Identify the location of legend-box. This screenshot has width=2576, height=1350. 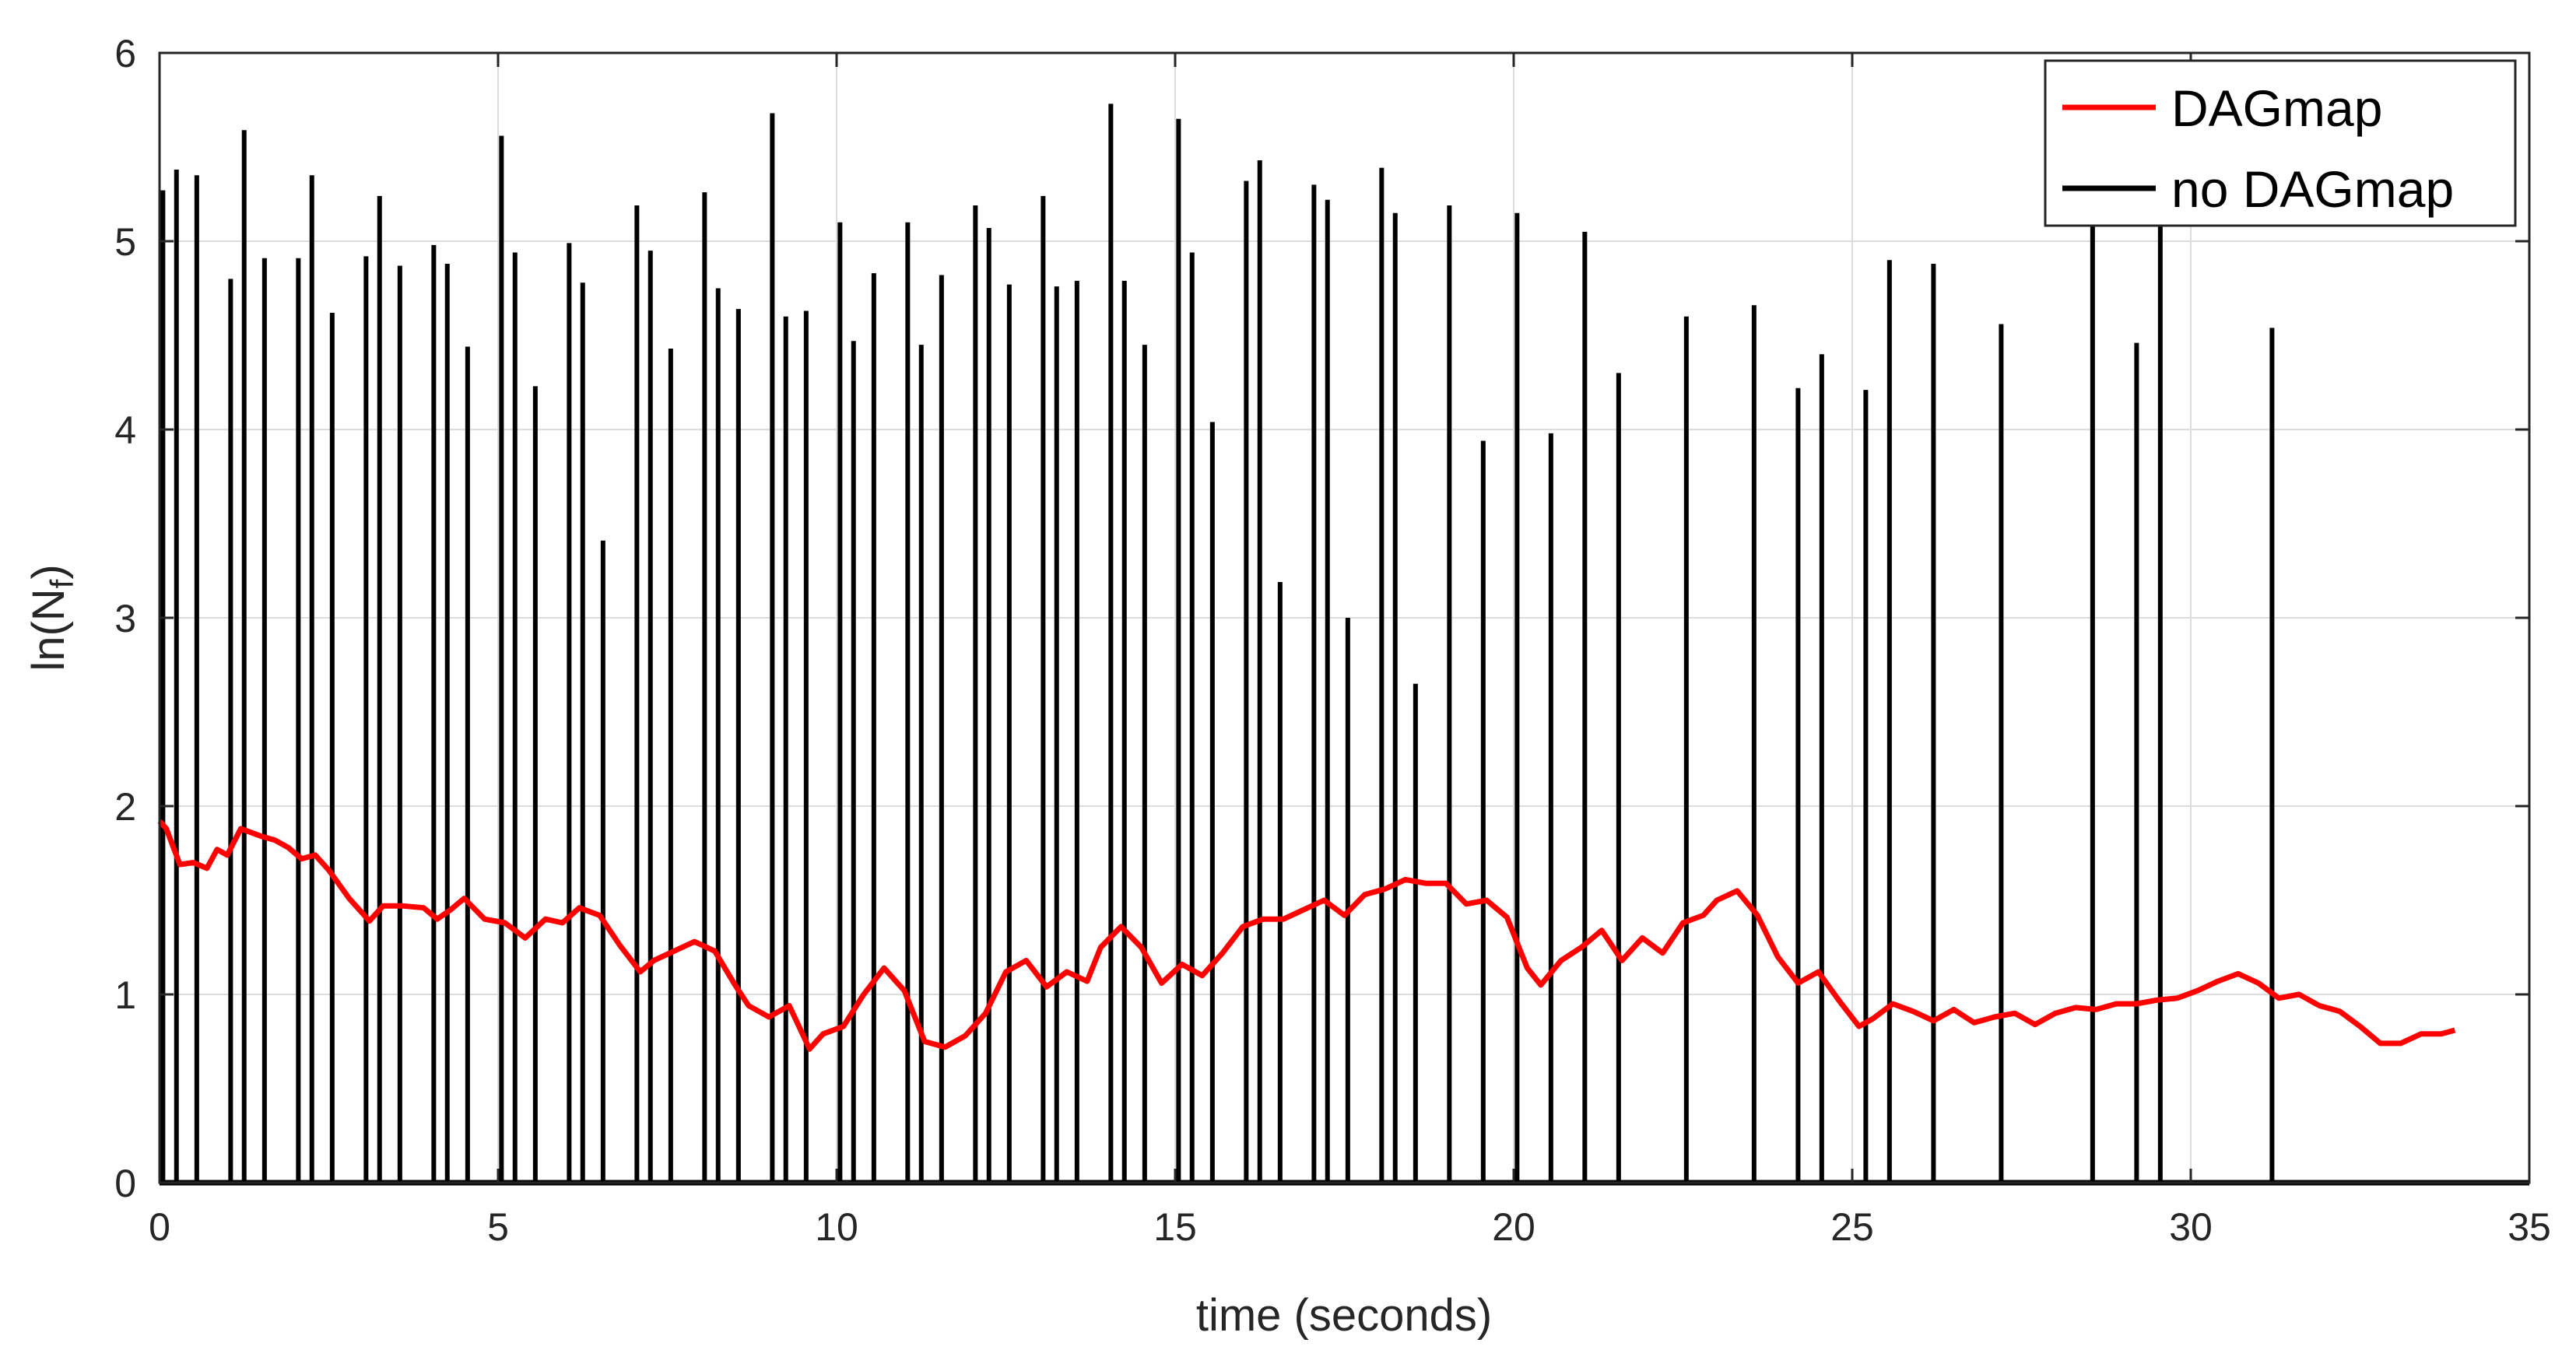
(2281, 143).